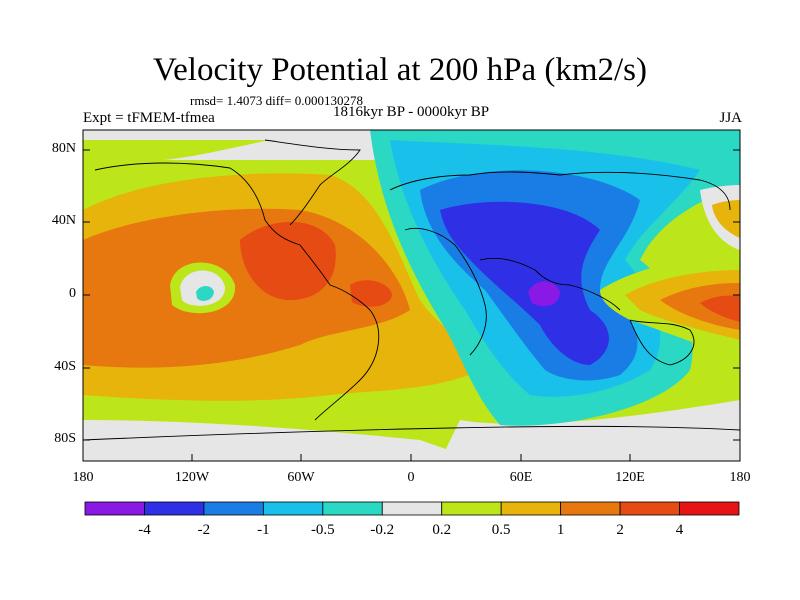 The width and height of the screenshot is (800, 600). What do you see at coordinates (276, 100) in the screenshot?
I see `stats-text: rmsd= 1.4073 diff= 0.000130278` at bounding box center [276, 100].